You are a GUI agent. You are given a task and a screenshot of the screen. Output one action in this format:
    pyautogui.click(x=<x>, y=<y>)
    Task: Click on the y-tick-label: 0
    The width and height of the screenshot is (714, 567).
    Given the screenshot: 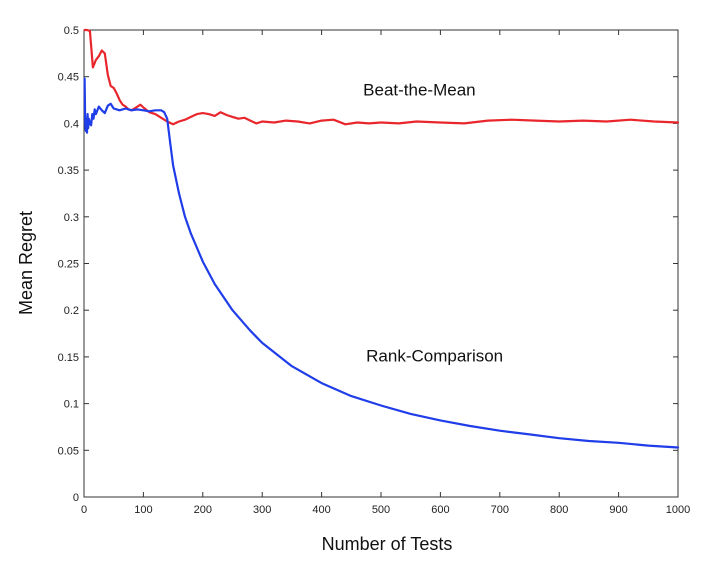 What is the action you would take?
    pyautogui.click(x=76, y=498)
    